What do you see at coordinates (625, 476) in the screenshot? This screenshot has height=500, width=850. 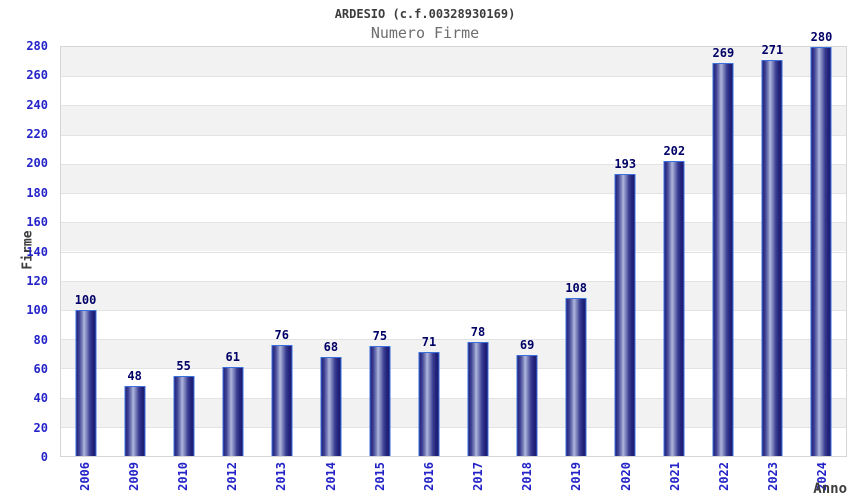 I see `x-tick-label: 2020` at bounding box center [625, 476].